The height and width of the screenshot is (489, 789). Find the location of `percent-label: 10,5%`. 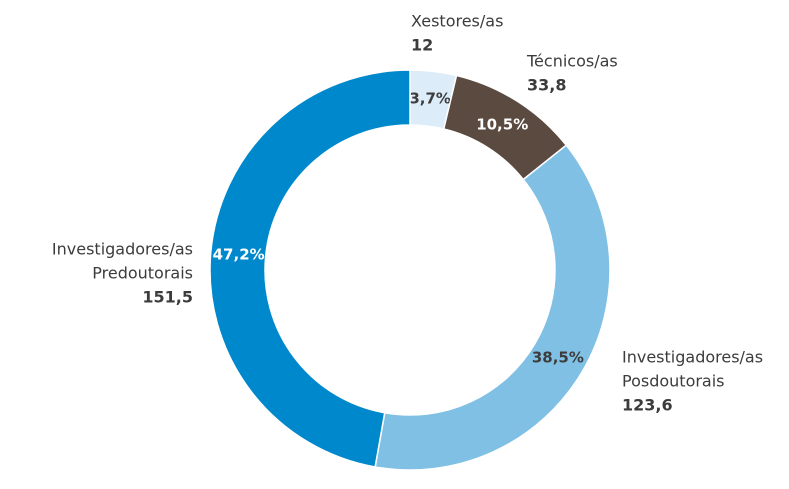

percent-label: 10,5% is located at coordinates (502, 124).